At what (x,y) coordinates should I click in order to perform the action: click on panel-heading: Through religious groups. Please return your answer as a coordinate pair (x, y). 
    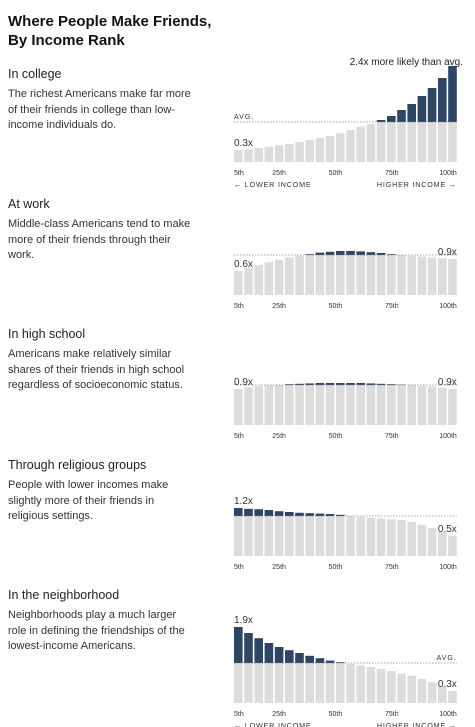
    Looking at the image, I should click on (77, 465).